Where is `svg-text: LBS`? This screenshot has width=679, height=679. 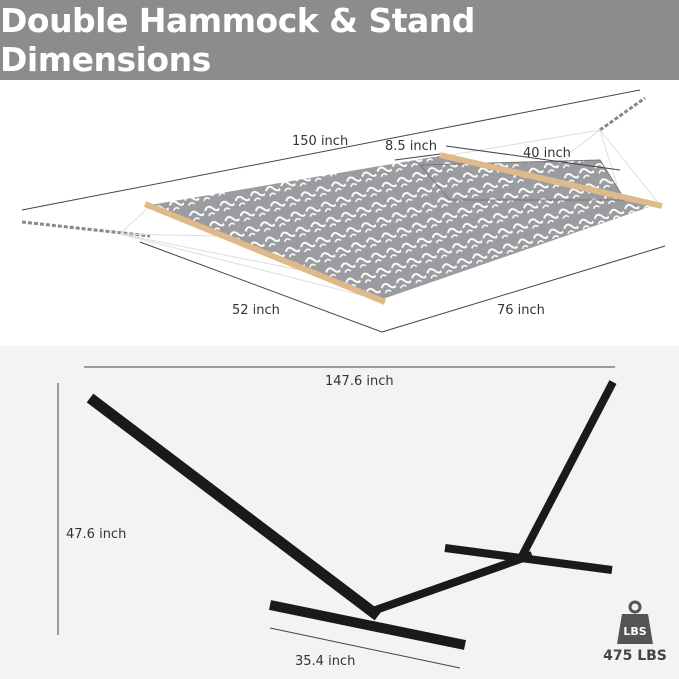
svg-text: LBS is located at coordinates (634, 631).